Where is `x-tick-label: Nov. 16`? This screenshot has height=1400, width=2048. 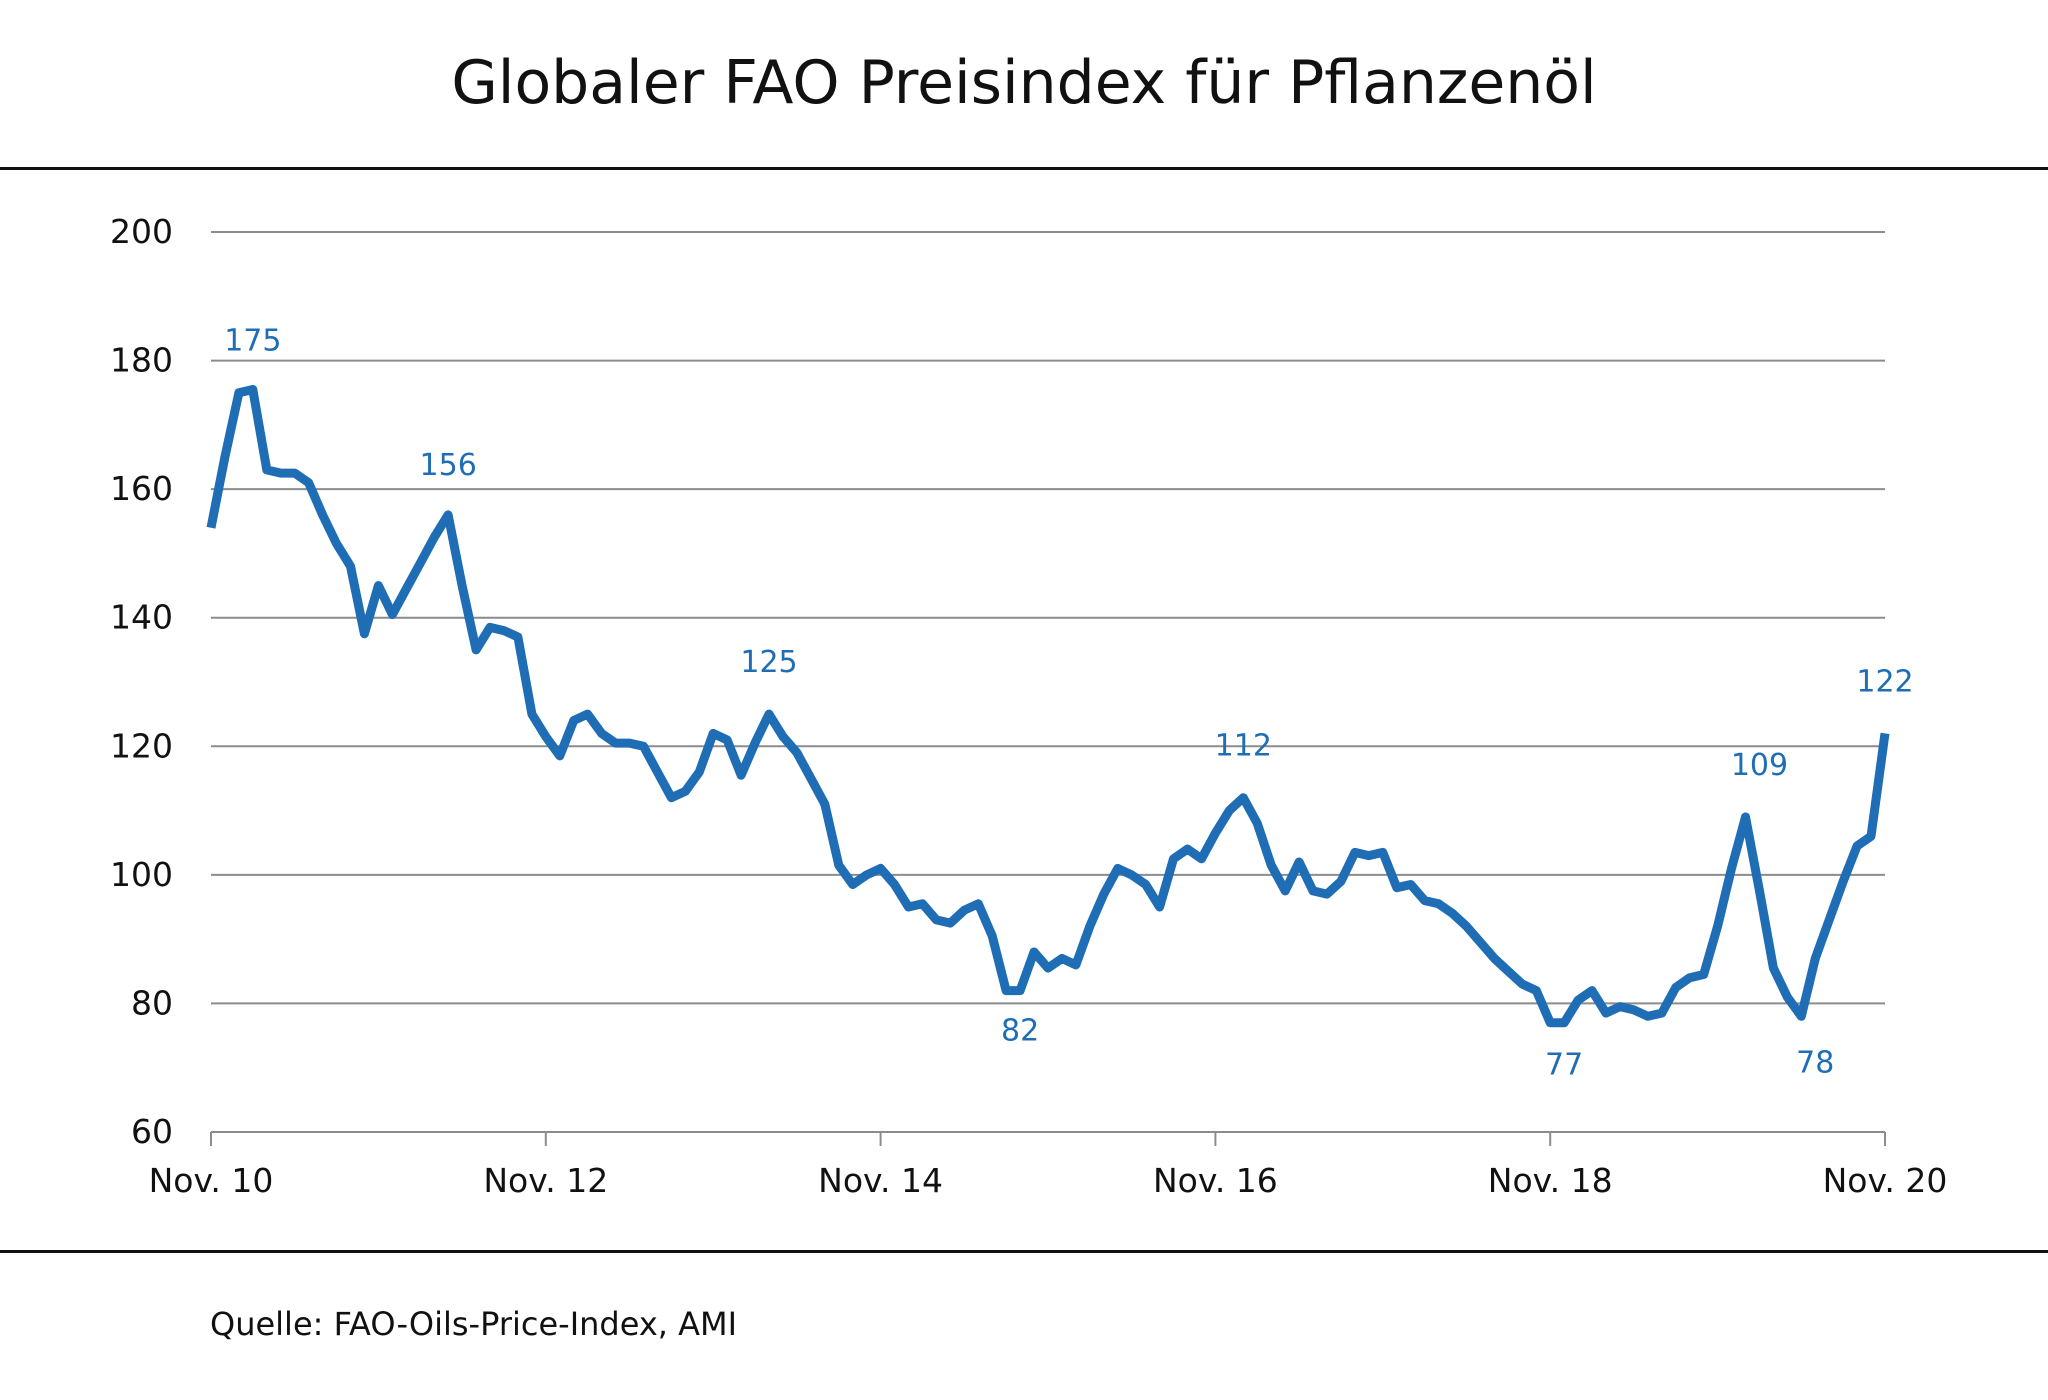 x-tick-label: Nov. 16 is located at coordinates (1215, 1180).